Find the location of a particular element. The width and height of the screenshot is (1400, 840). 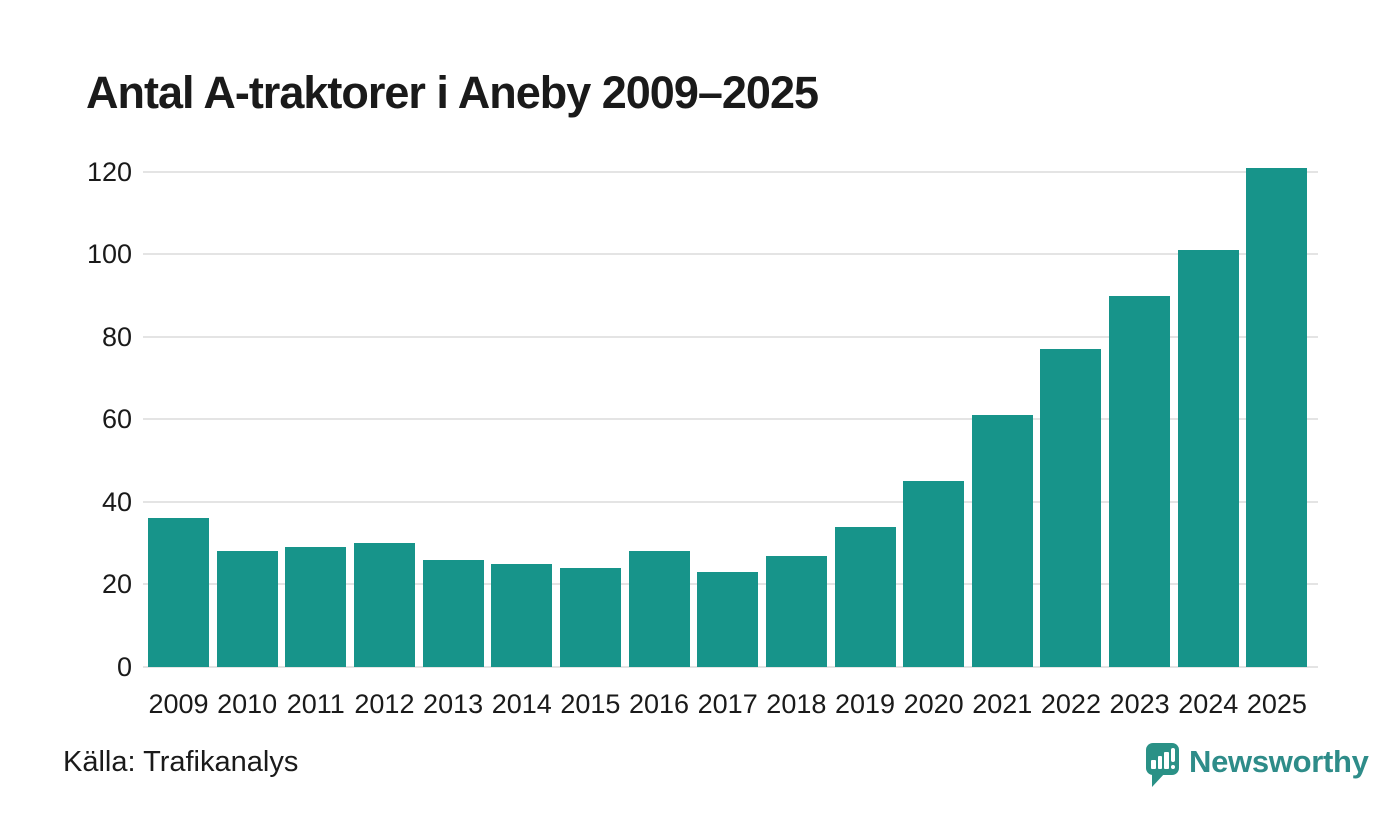

bar-2014 is located at coordinates (522, 615).